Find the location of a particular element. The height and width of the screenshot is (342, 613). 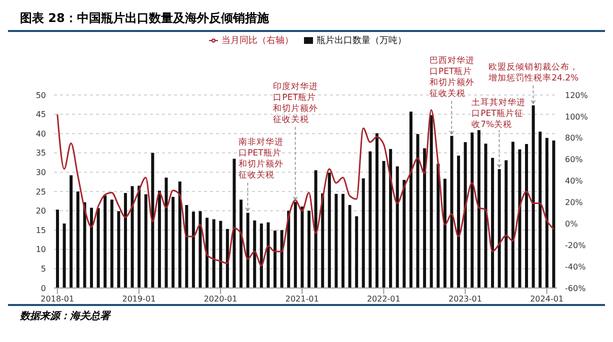

y2-tick-label: 40% is located at coordinates (574, 181).